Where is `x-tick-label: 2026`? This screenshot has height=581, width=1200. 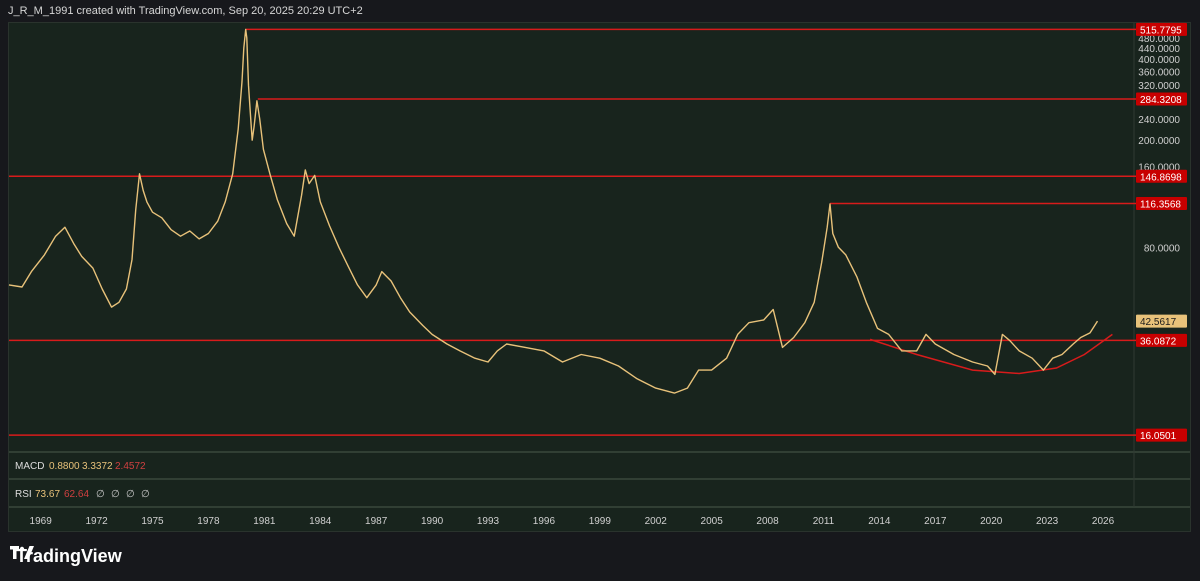 x-tick-label: 2026 is located at coordinates (1103, 521).